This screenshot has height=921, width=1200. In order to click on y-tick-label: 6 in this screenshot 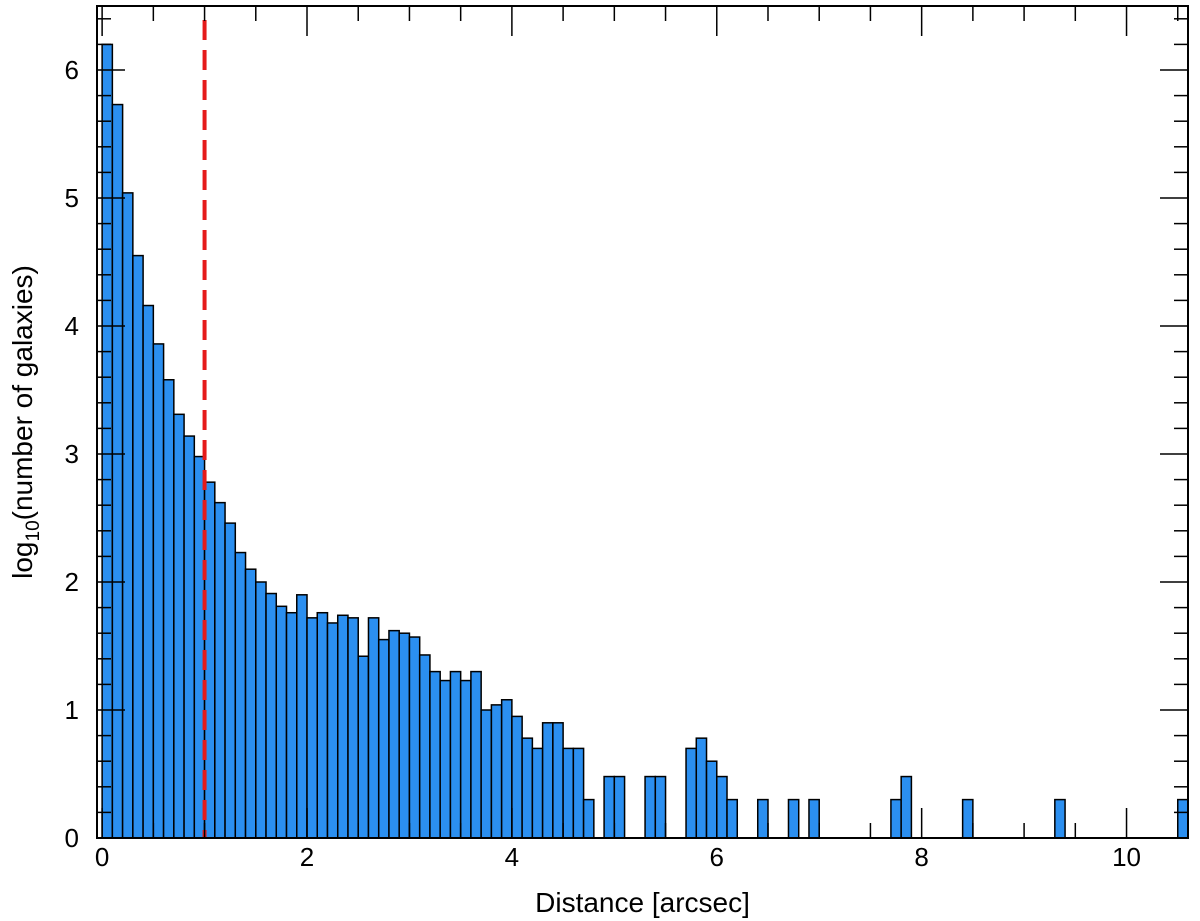, I will do `click(72, 70)`.